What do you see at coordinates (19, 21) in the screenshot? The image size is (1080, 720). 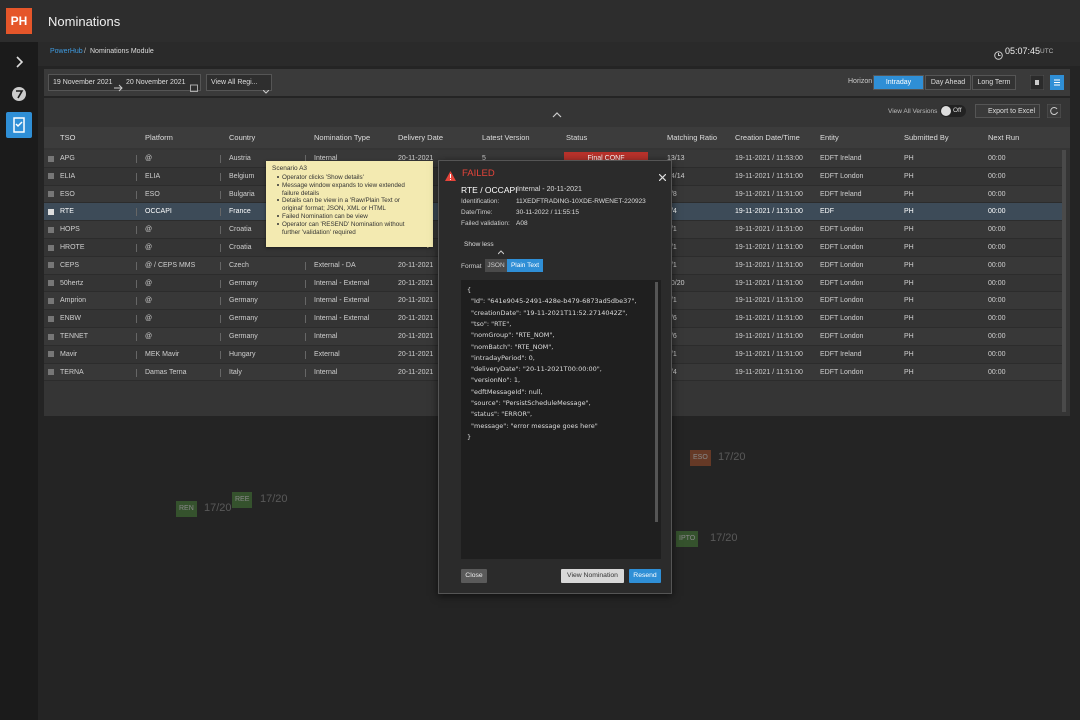 I see `logo: PH` at bounding box center [19, 21].